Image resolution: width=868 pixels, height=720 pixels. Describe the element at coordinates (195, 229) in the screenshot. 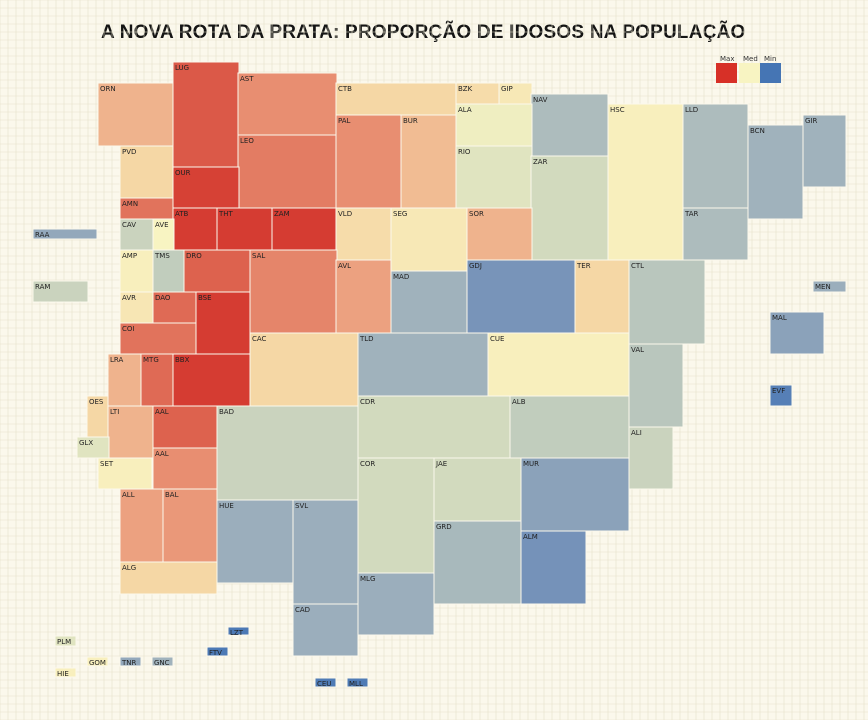

I see `region-atb: ATB` at that location.